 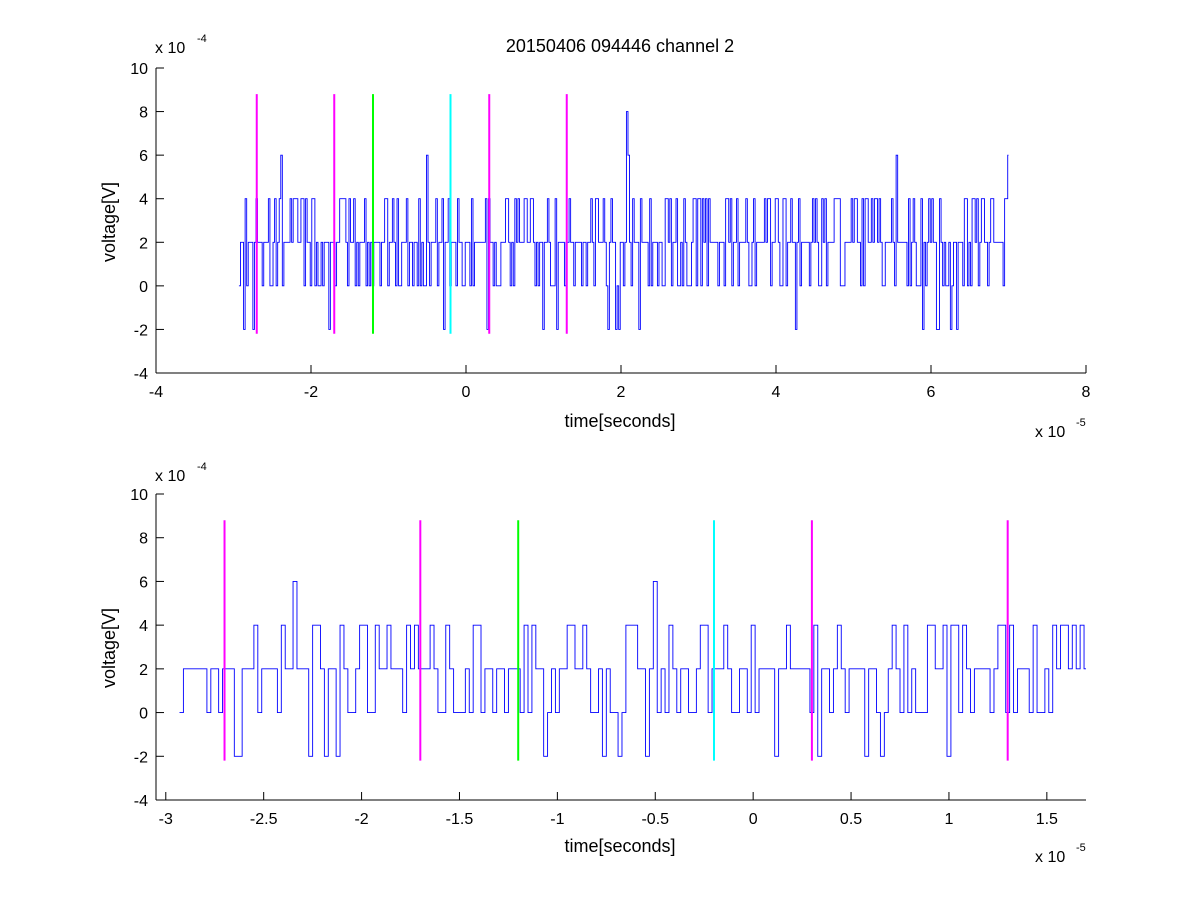 What do you see at coordinates (141, 374) in the screenshot?
I see `top-y-tick-label: -4` at bounding box center [141, 374].